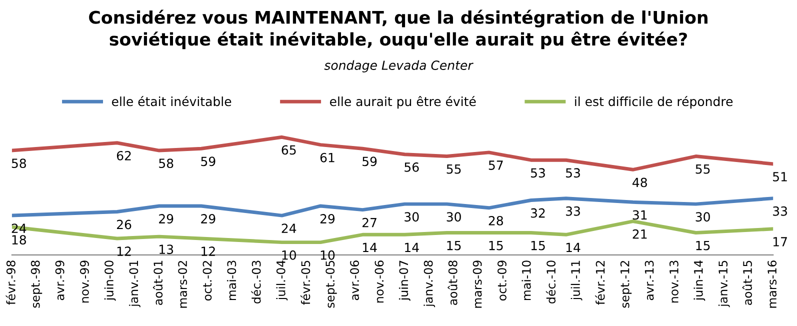 This screenshot has height=326, width=797. I want to click on x-tick-label: nov.-99, so click(84, 281).